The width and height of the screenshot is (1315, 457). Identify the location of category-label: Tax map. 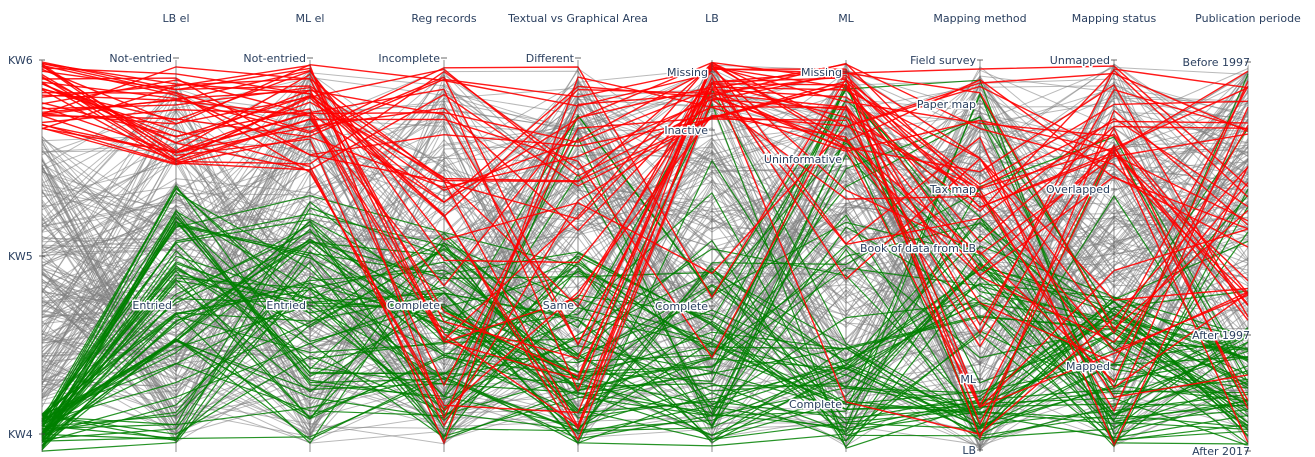
(952, 190).